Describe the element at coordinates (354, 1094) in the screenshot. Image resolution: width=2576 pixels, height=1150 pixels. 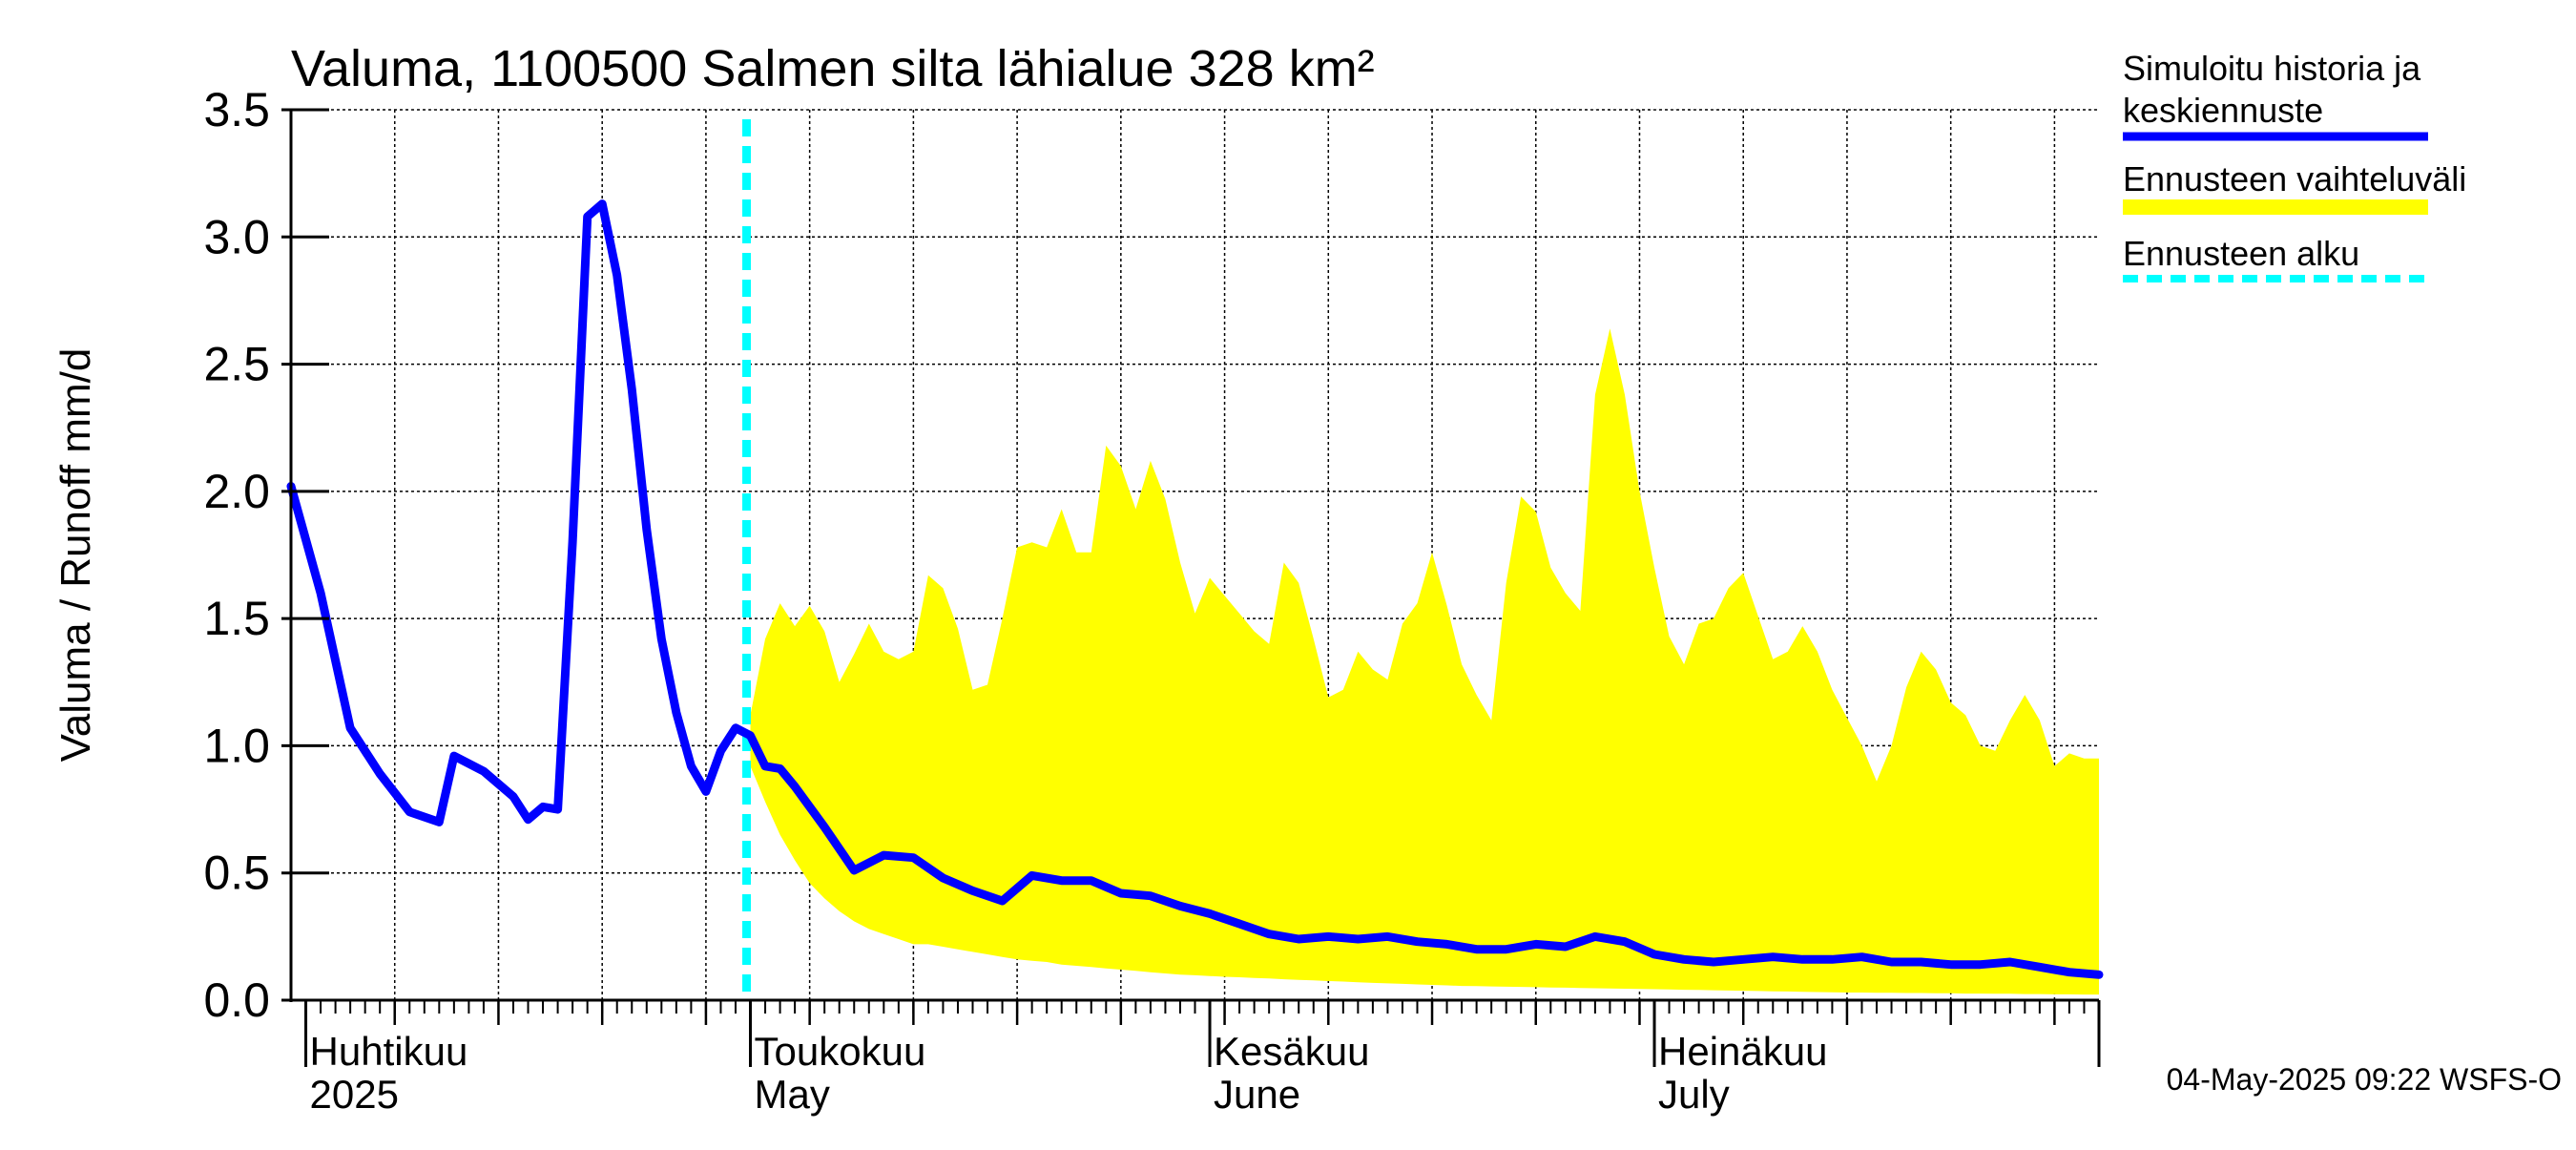
I see `x-month-label-en: 2025` at that location.